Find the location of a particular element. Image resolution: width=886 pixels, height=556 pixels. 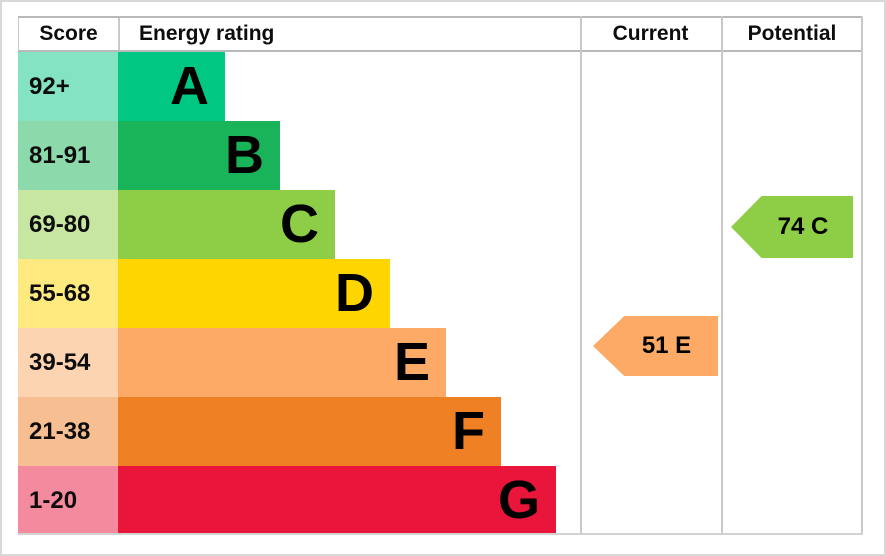

band-bar-b: B is located at coordinates (199, 155).